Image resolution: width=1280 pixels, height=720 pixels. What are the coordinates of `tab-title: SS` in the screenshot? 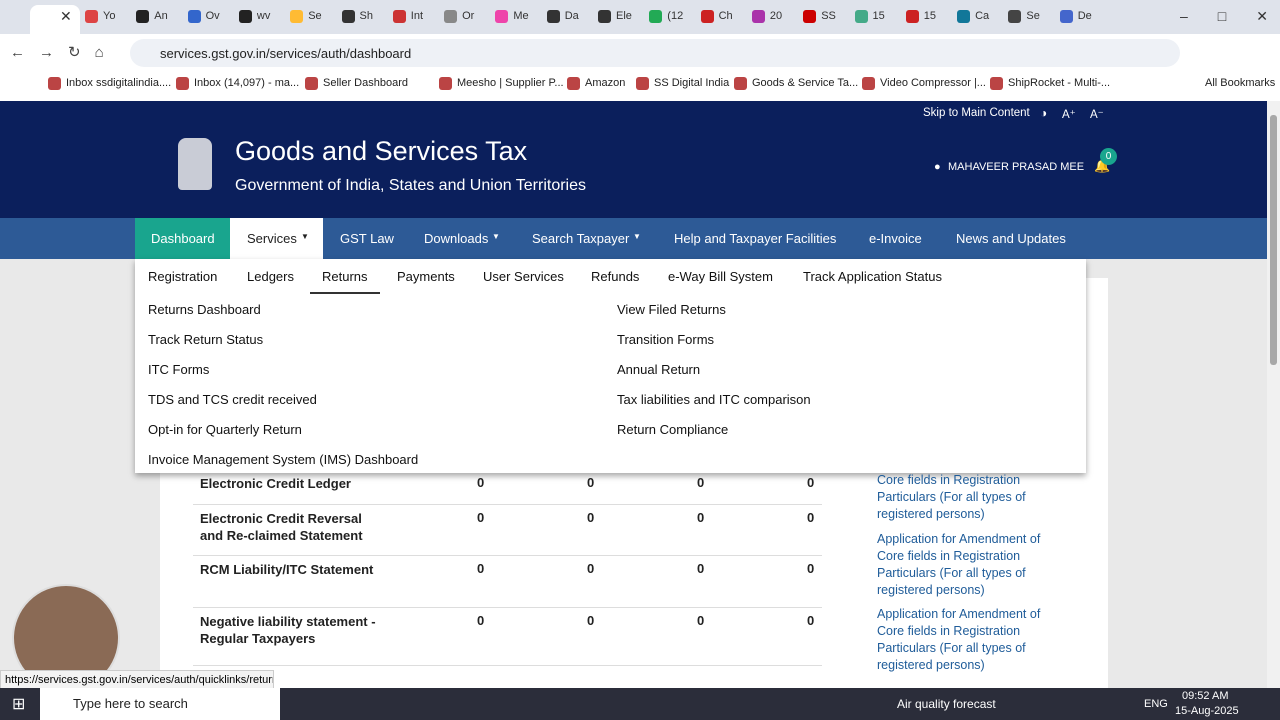 It's located at (828, 16).